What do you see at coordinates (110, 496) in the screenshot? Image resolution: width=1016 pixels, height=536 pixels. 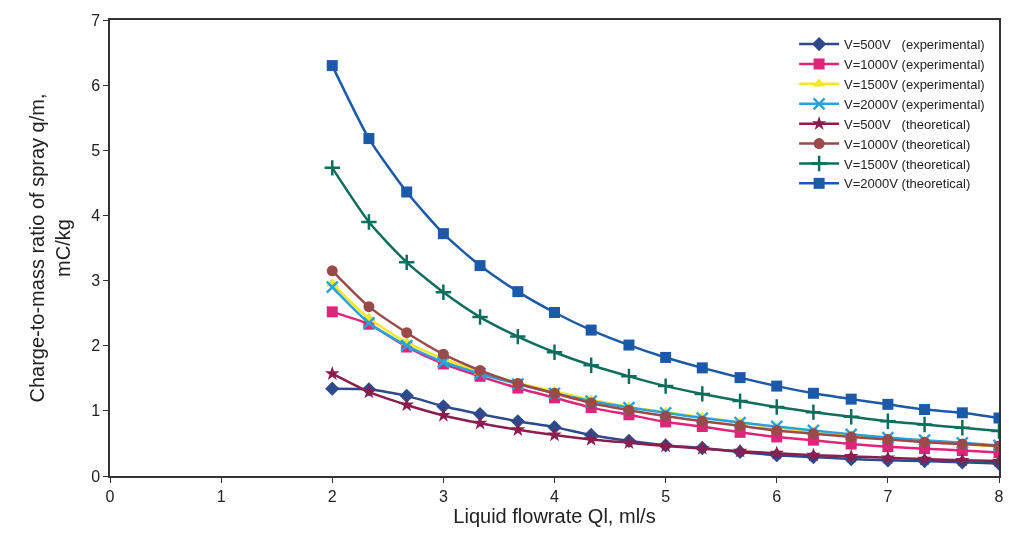 I see `x-tick-label: 0` at bounding box center [110, 496].